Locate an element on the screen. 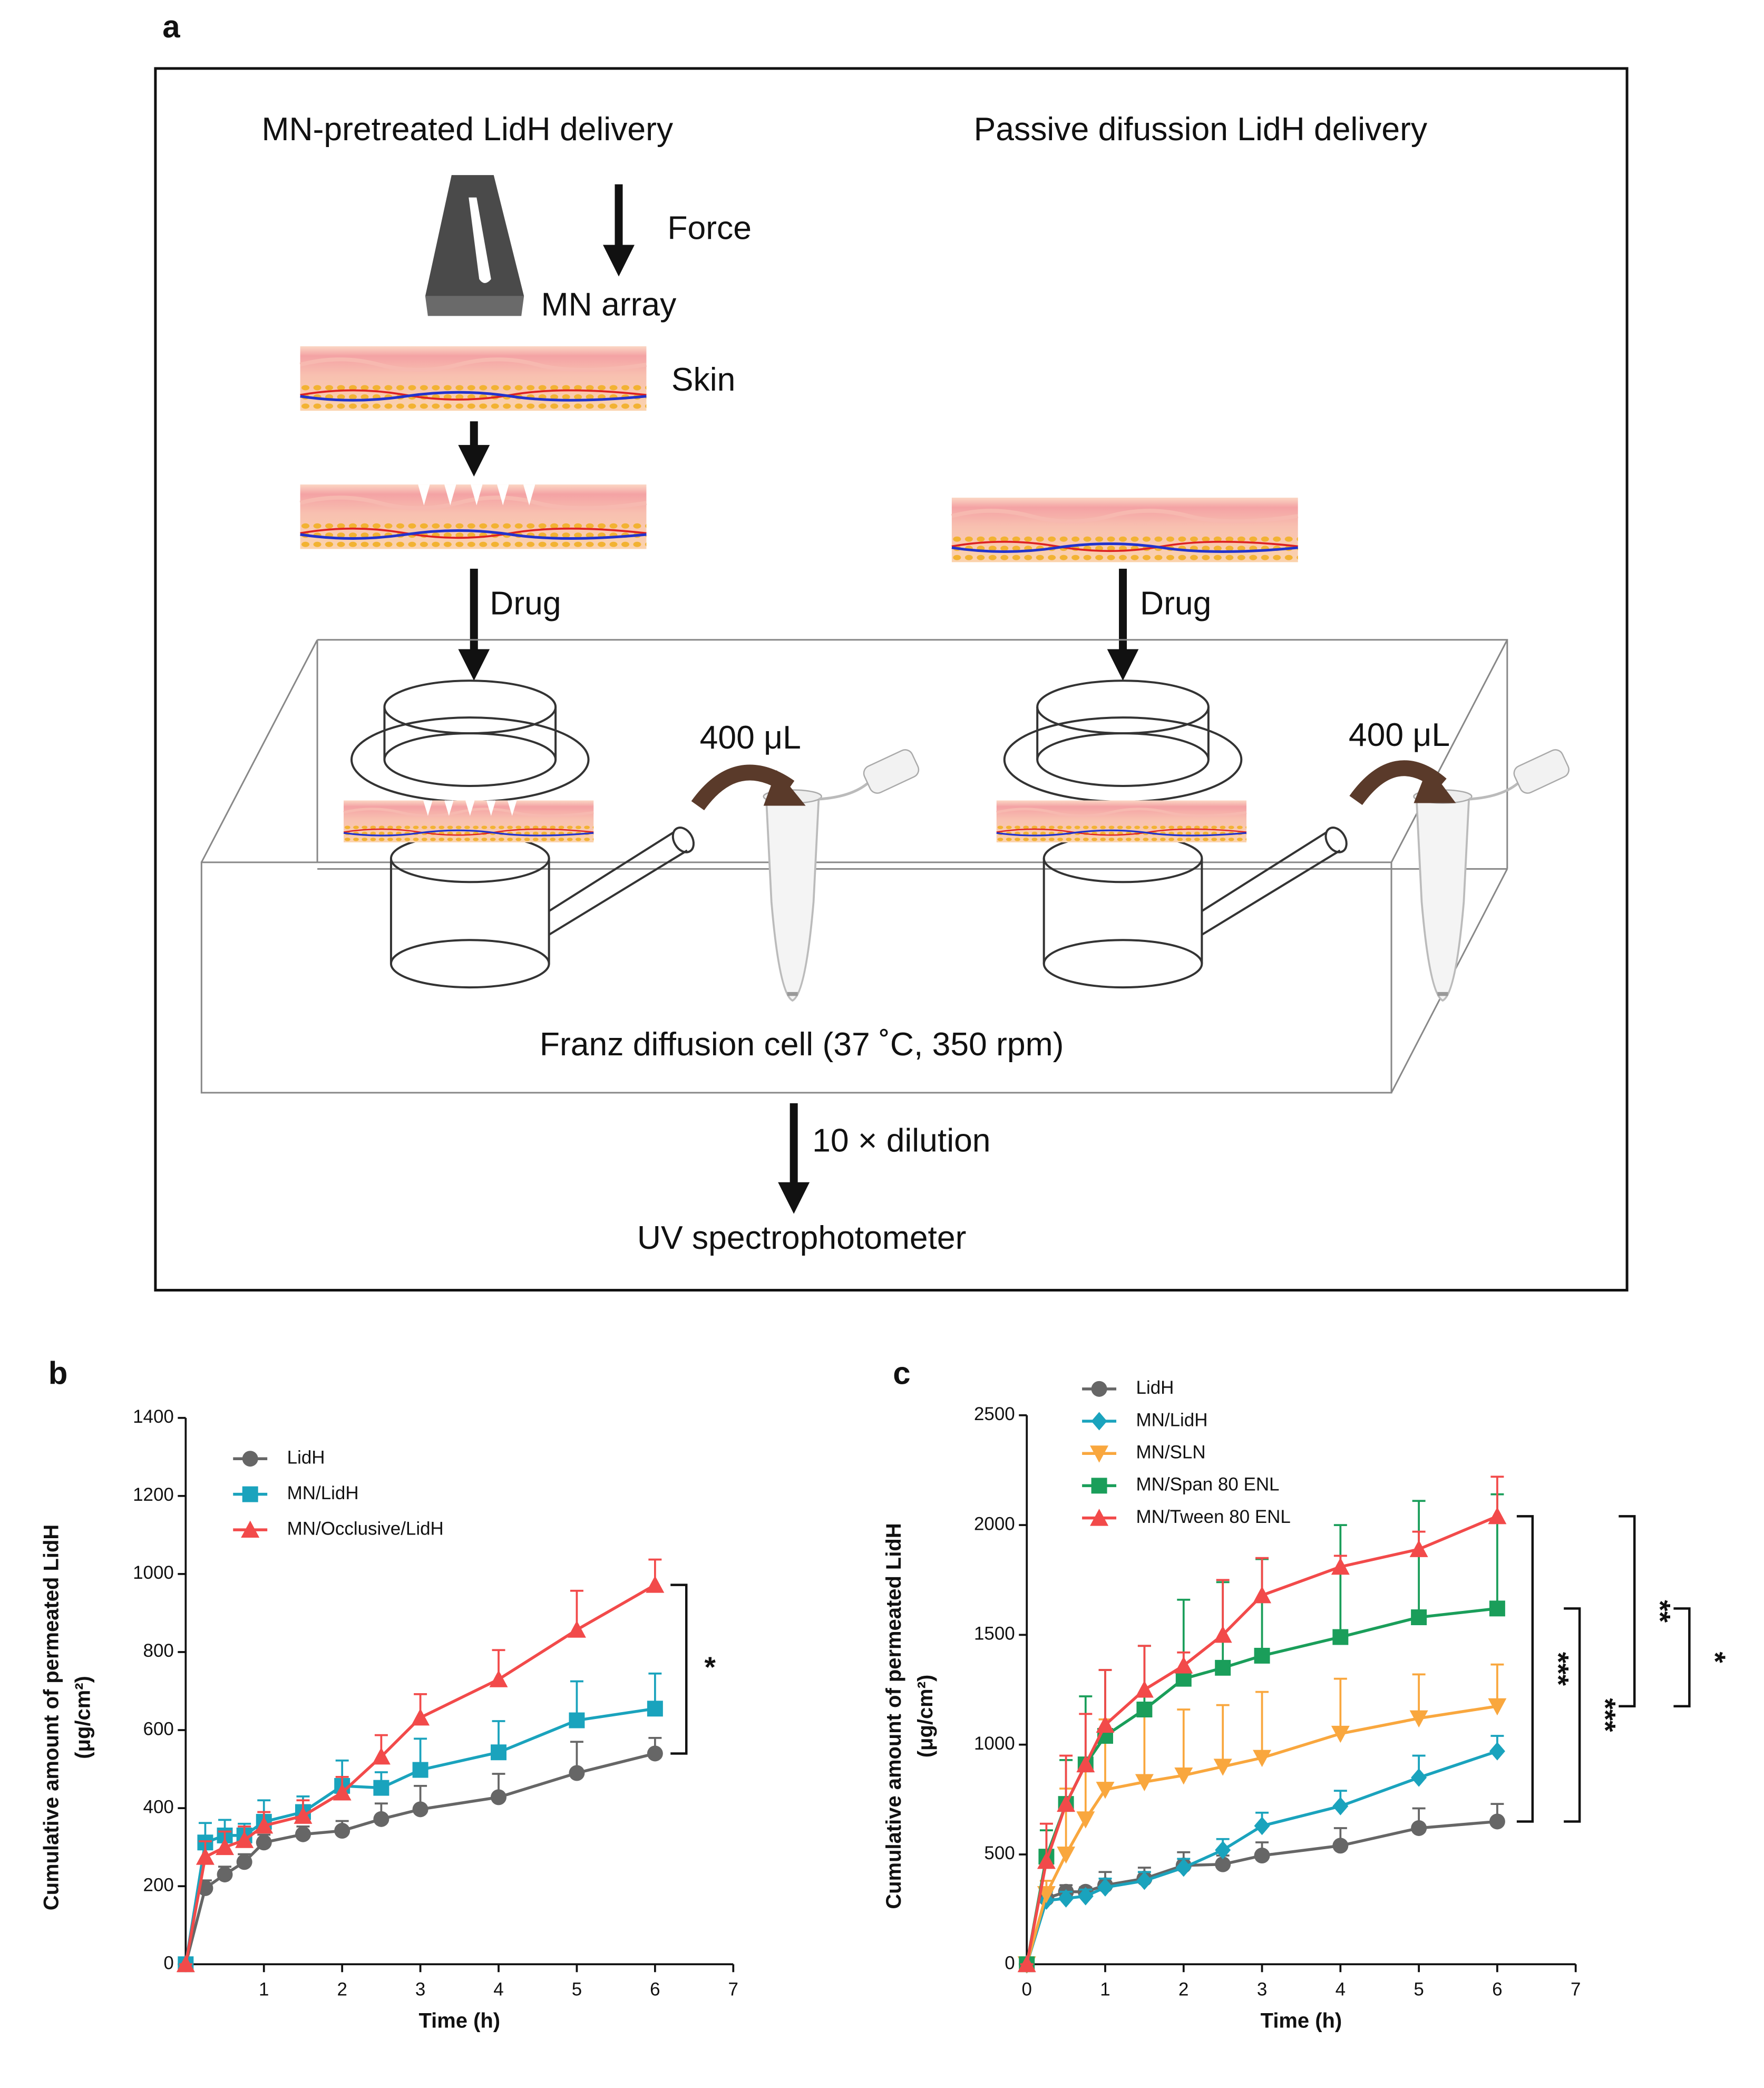 The image size is (1764, 2088). mn-slot is located at coordinates (480, 240).